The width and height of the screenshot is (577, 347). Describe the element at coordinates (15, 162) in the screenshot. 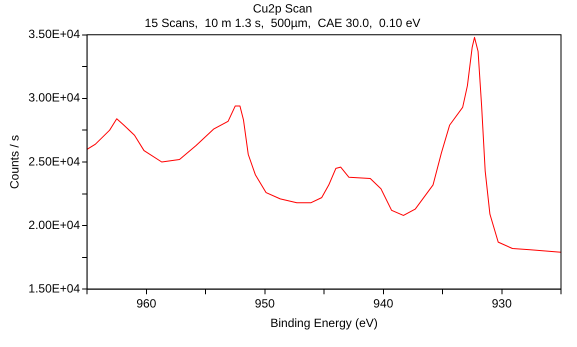

I see `y-axis-title: Counts / s` at that location.